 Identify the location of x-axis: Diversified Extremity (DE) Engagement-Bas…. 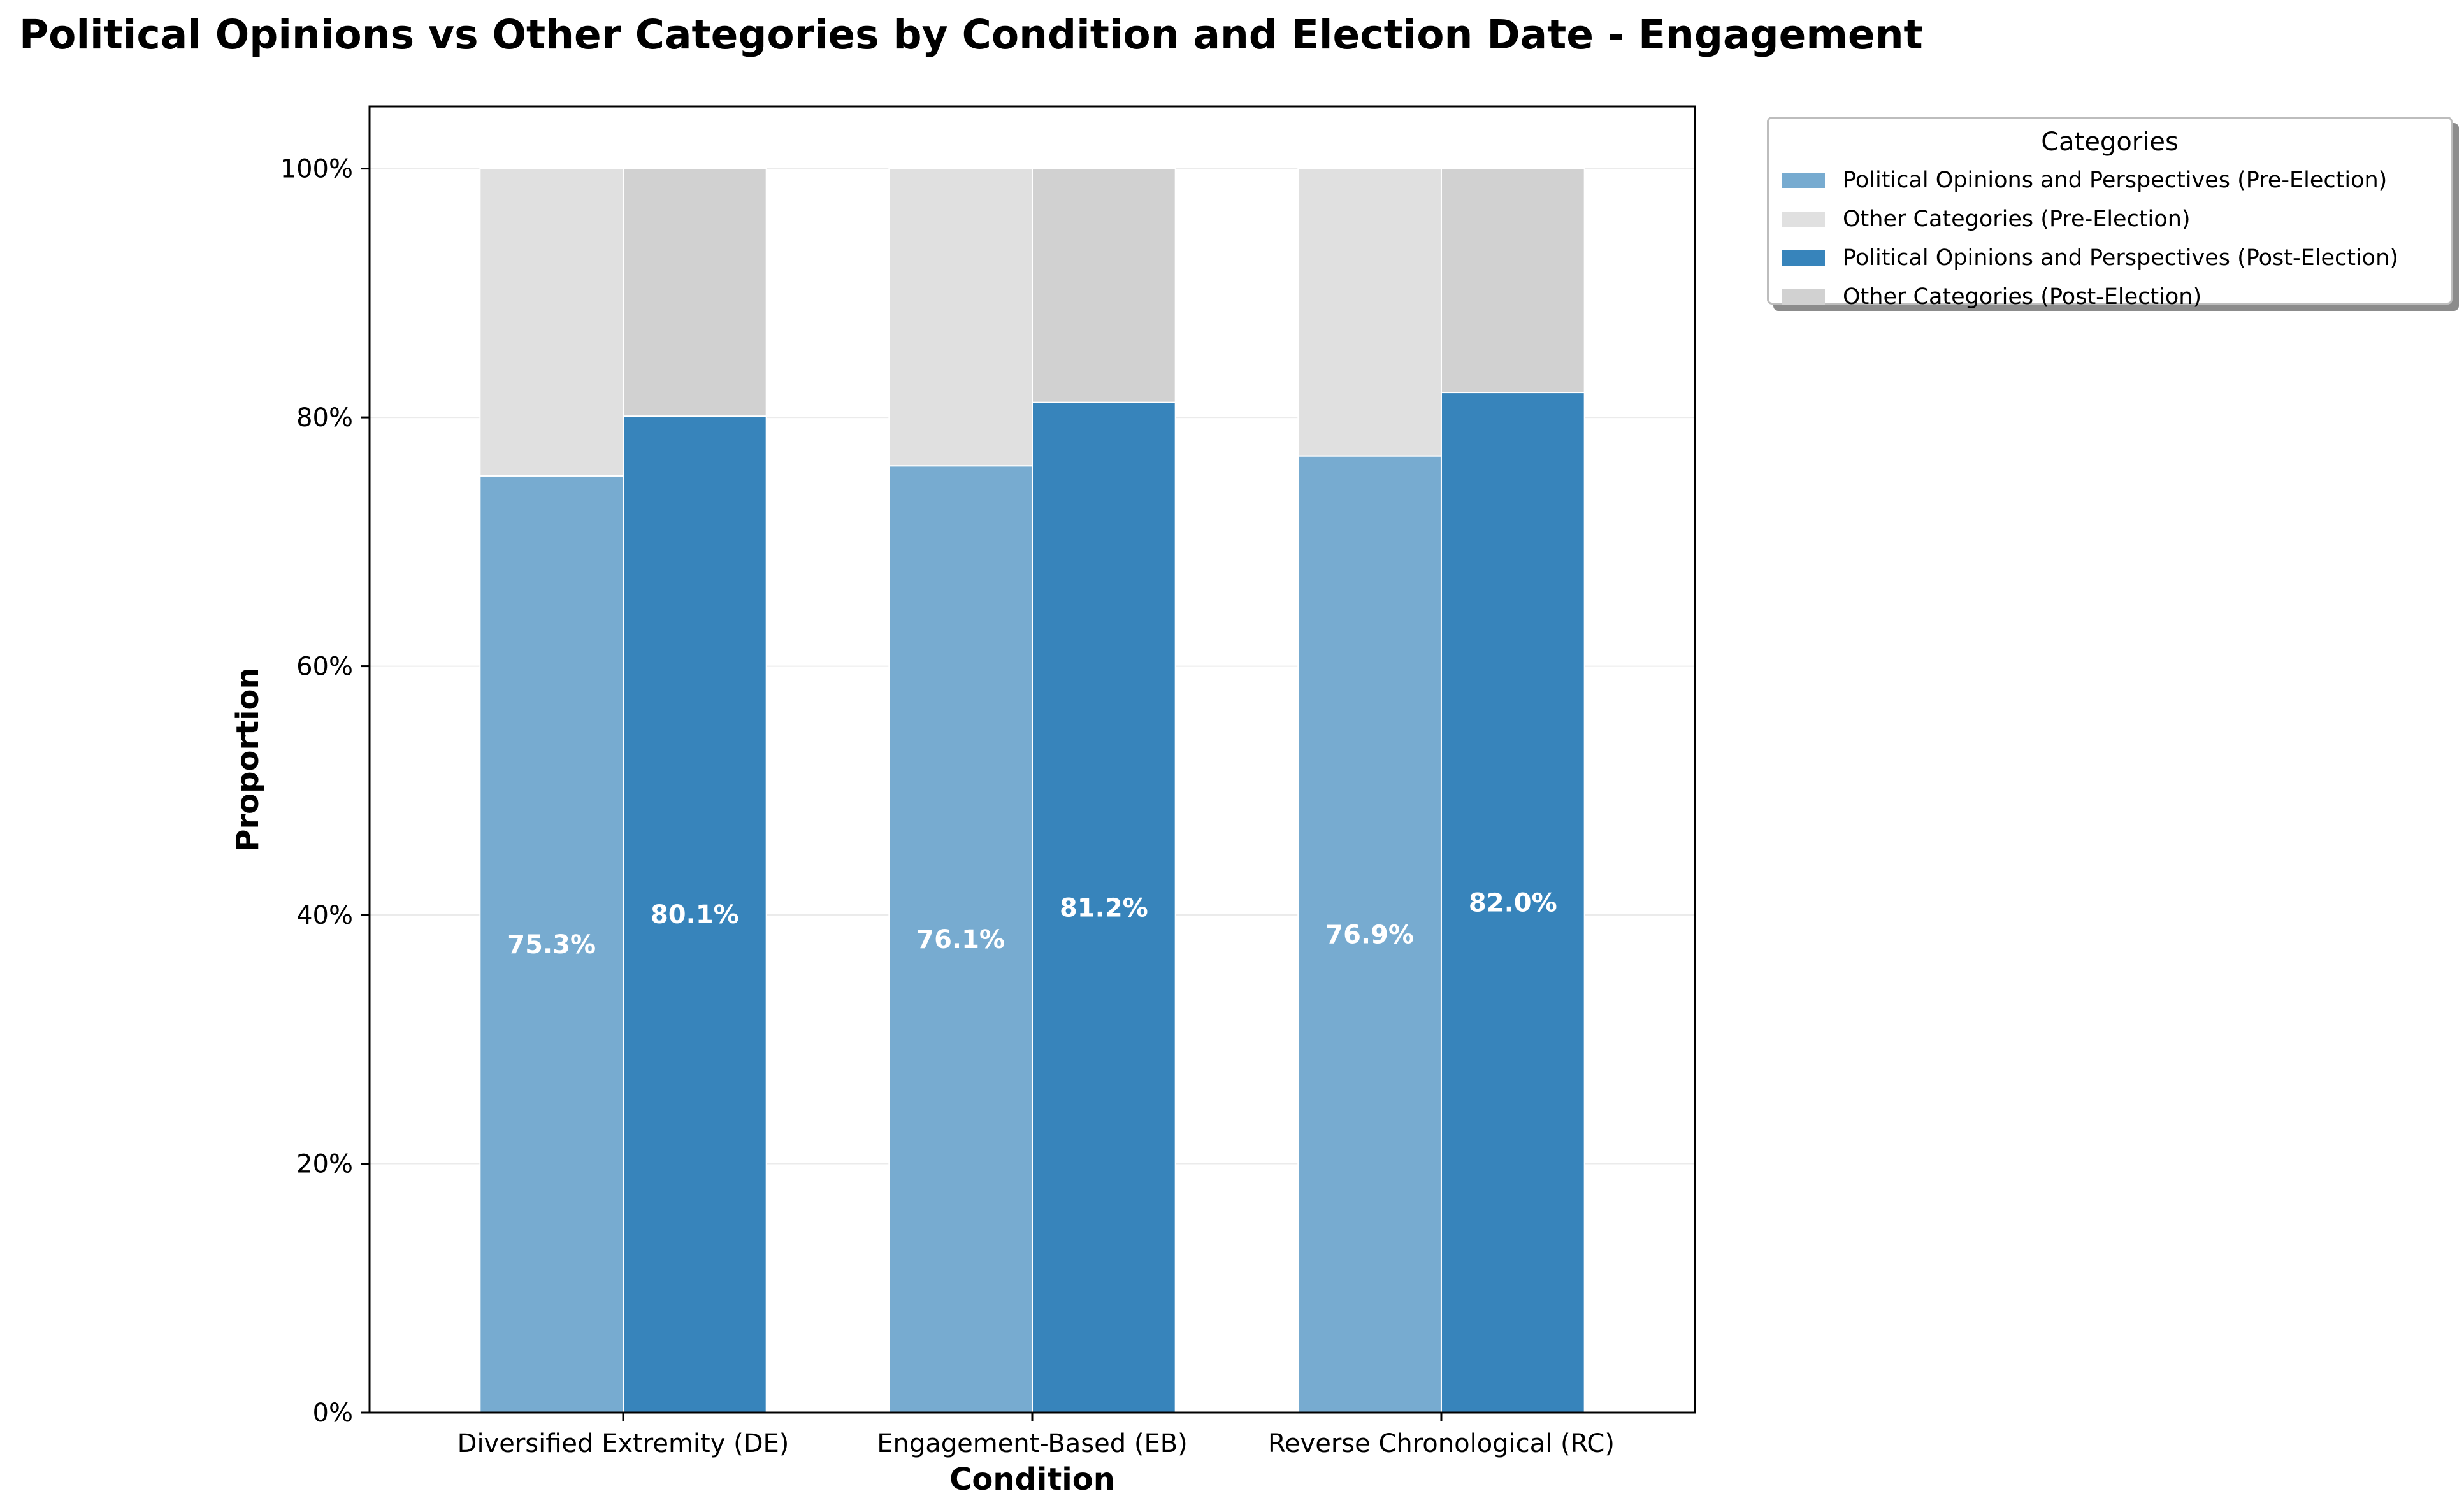
(1036, 1435).